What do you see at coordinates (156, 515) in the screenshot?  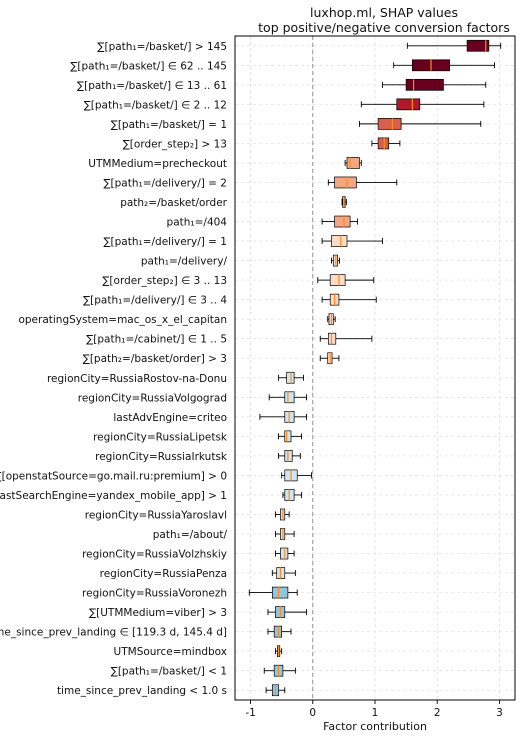 I see `factor-label: regionCity=RussiaYaroslavl` at bounding box center [156, 515].